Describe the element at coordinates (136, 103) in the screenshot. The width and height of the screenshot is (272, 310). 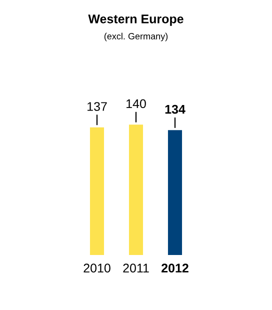
I see `data-label: 140` at that location.